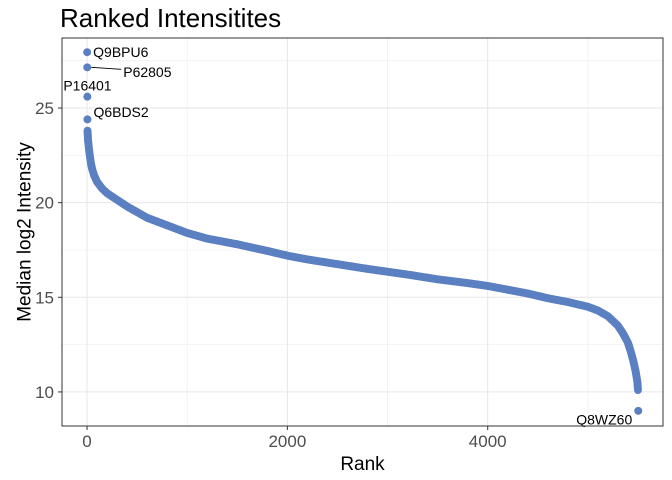 Image resolution: width=672 pixels, height=480 pixels. Describe the element at coordinates (44, 108) in the screenshot. I see `y-tick-label: 25` at that location.